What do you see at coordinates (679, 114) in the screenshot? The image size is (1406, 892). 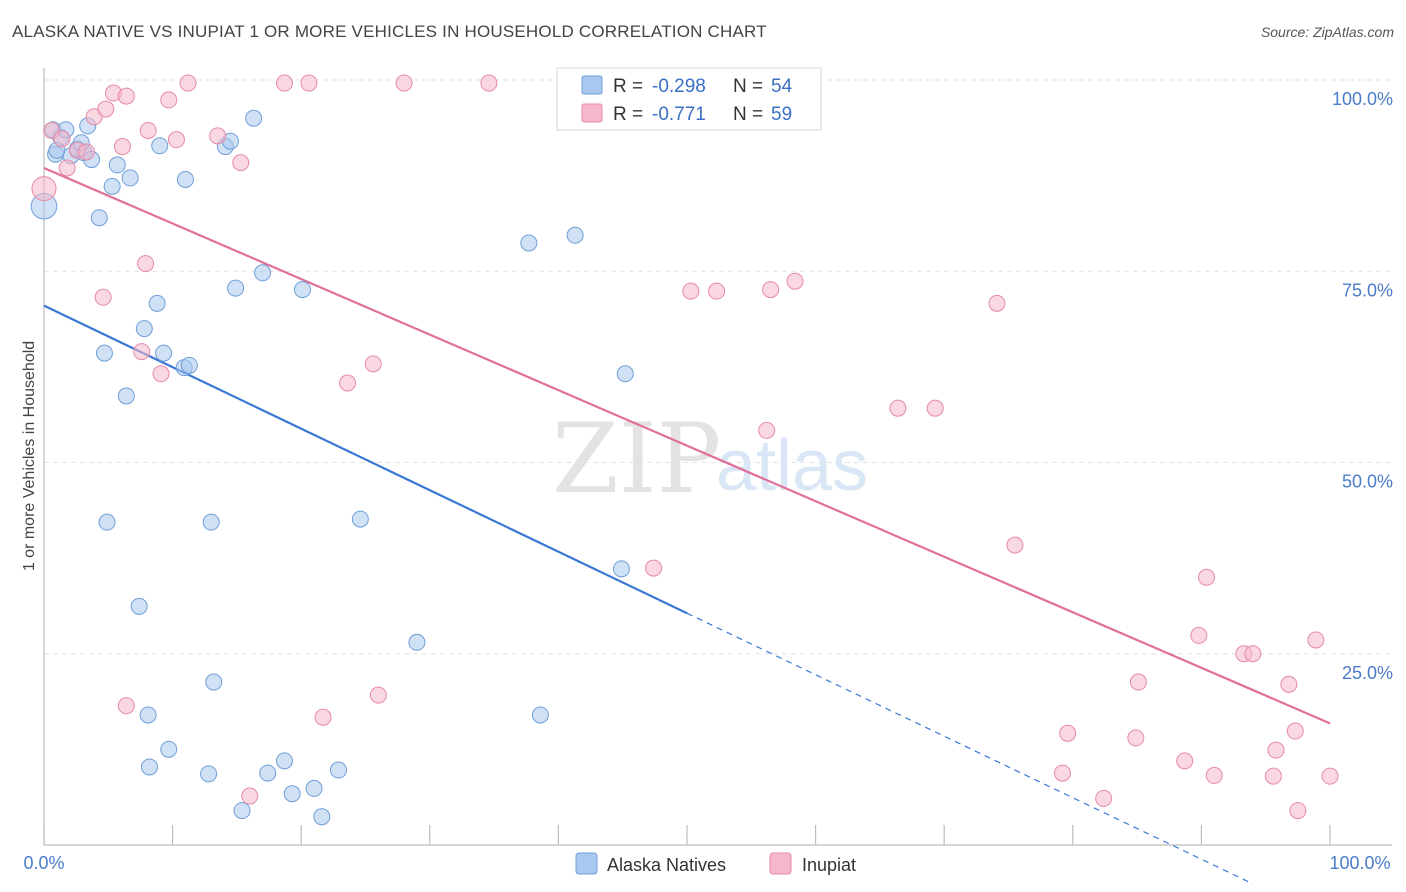 I see `stats-r-value: -0.771` at bounding box center [679, 114].